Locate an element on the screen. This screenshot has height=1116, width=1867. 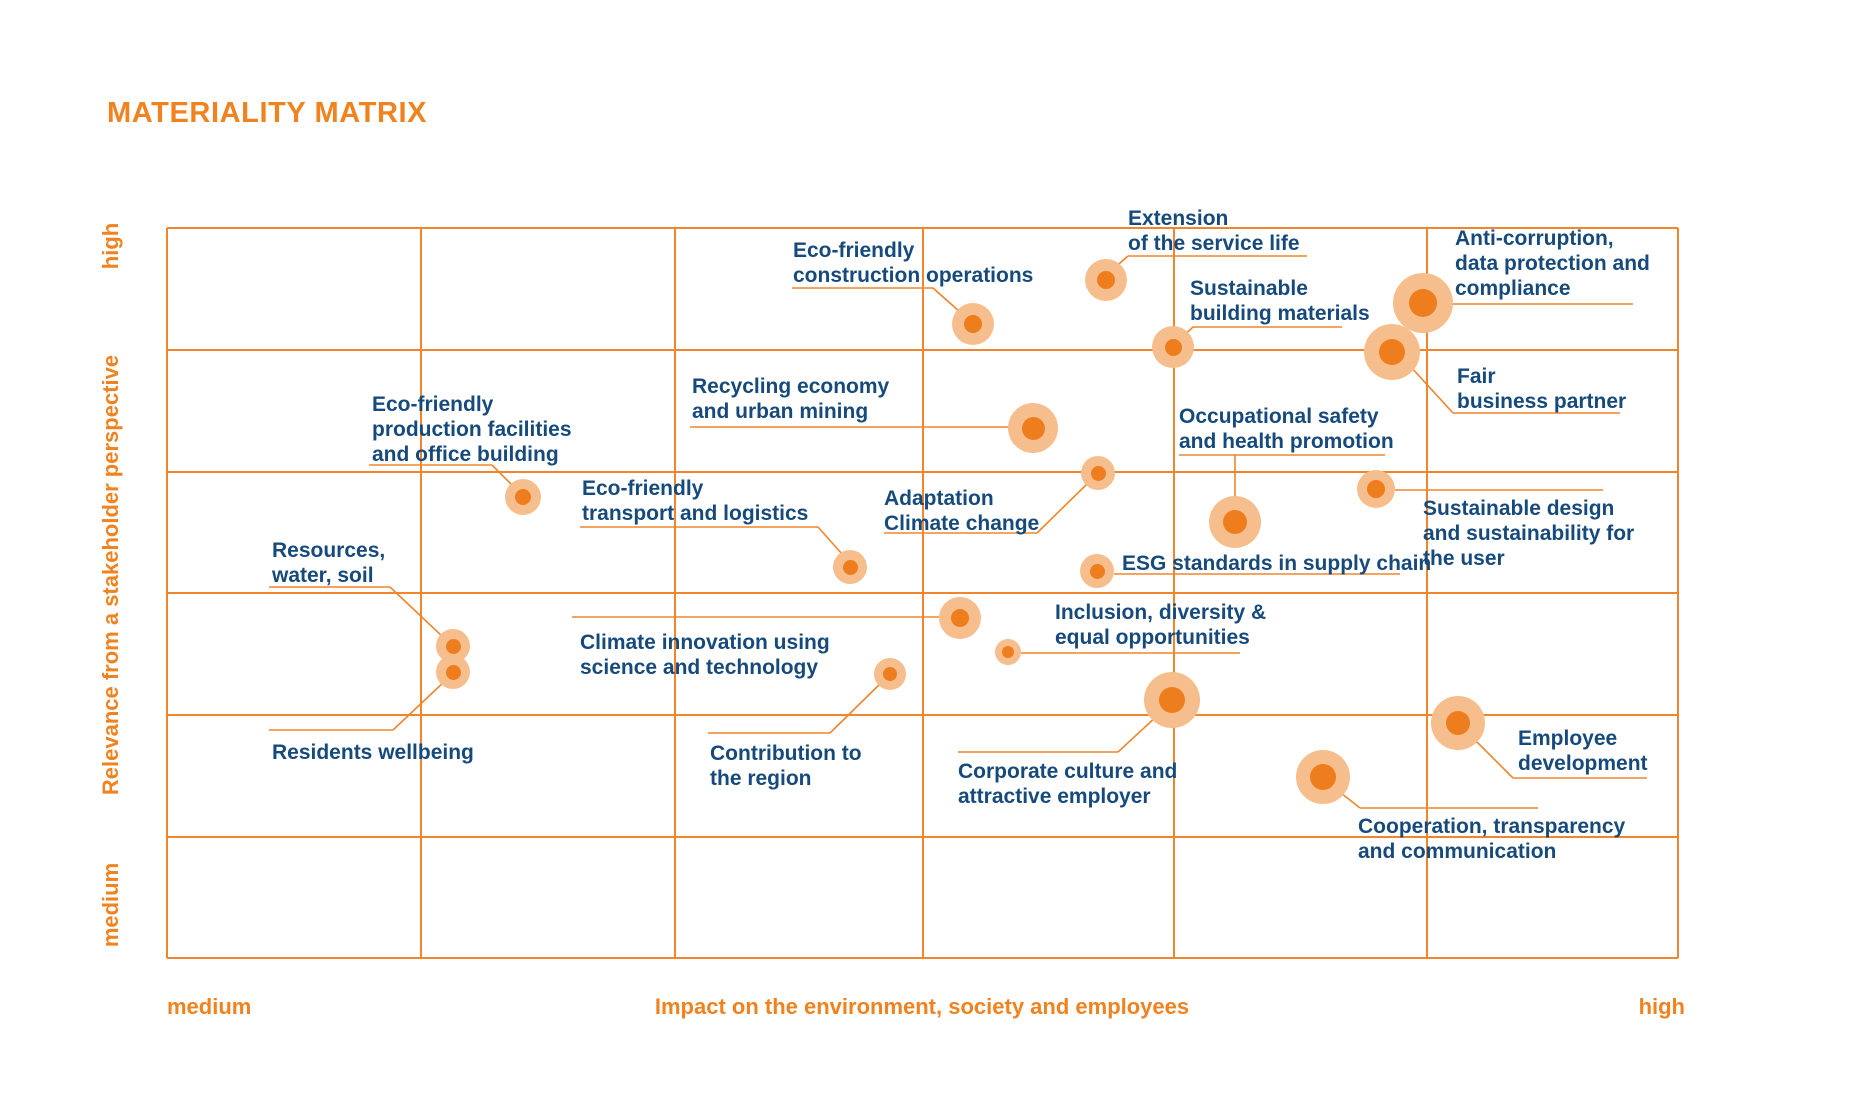
point-label-extension_service_life: Extension of the service life is located at coordinates (1214, 231).